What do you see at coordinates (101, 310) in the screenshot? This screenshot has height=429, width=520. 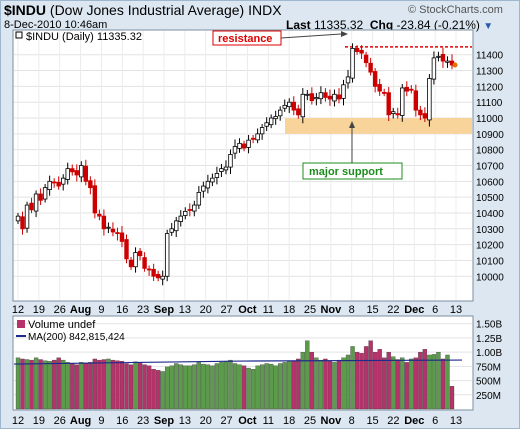 I see `x-tick-label: 9` at bounding box center [101, 310].